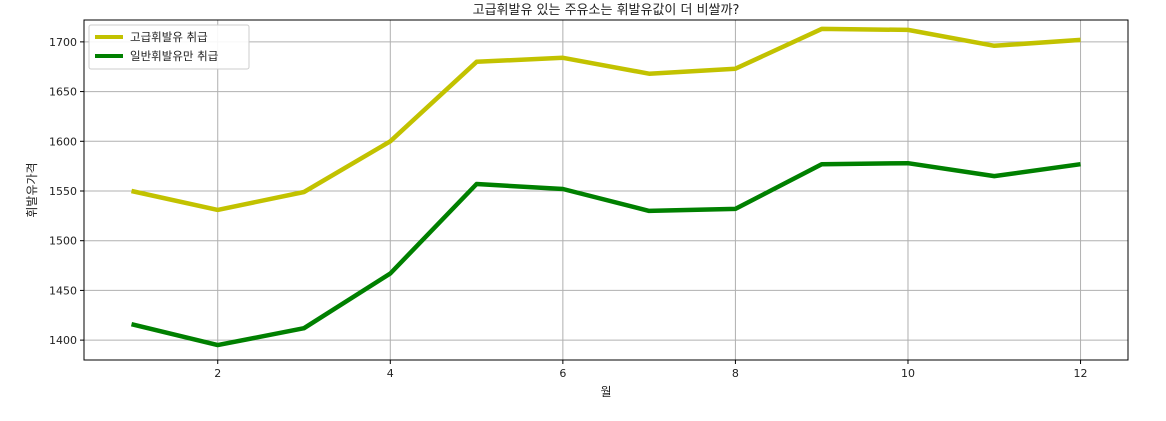 Image resolution: width=1166 pixels, height=421 pixels. I want to click on legend-label-regular: 일반휘발유만 취급, so click(174, 56).